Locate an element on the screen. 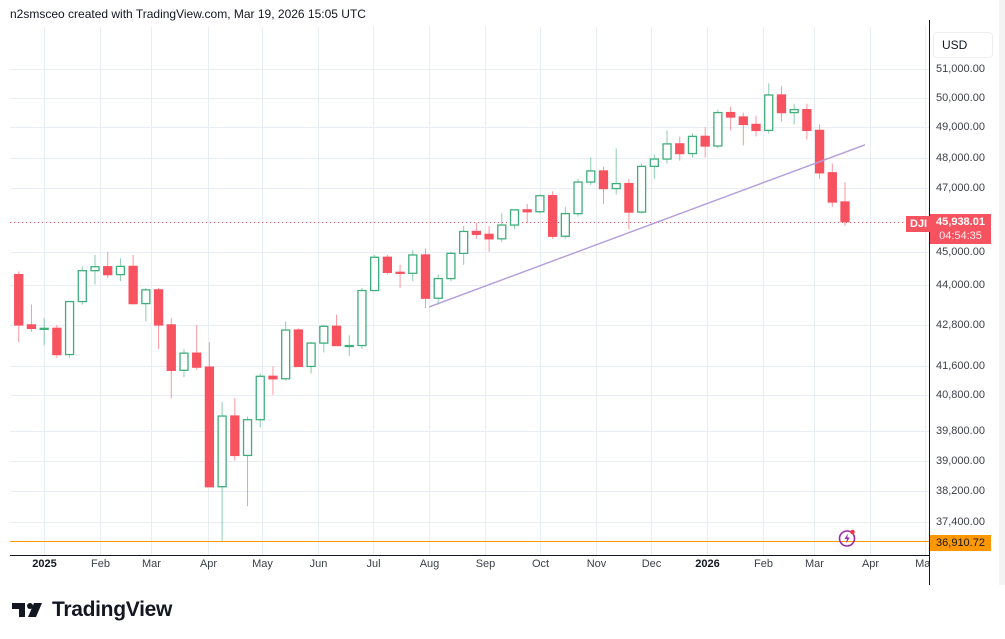 The height and width of the screenshot is (639, 1005). price-tick-label: 39,800.00 is located at coordinates (960, 431).